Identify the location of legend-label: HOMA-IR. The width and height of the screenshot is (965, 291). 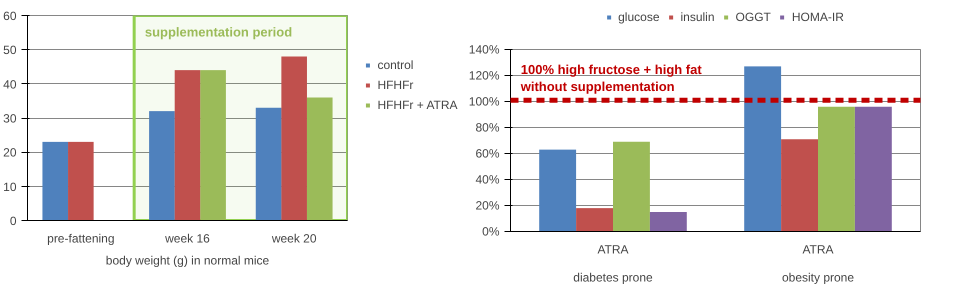
(818, 17).